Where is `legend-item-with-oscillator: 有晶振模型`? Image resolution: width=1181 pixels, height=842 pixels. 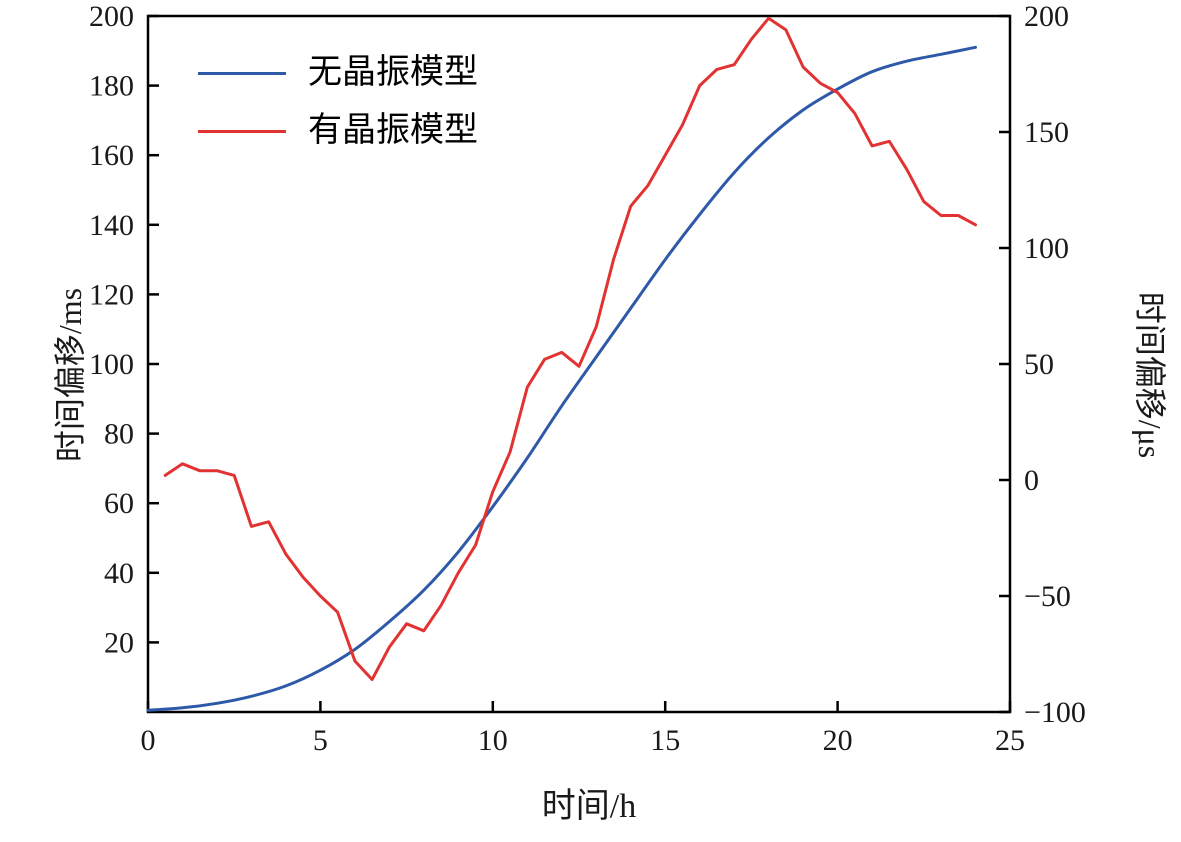 legend-item-with-oscillator: 有晶振模型 is located at coordinates (338, 131).